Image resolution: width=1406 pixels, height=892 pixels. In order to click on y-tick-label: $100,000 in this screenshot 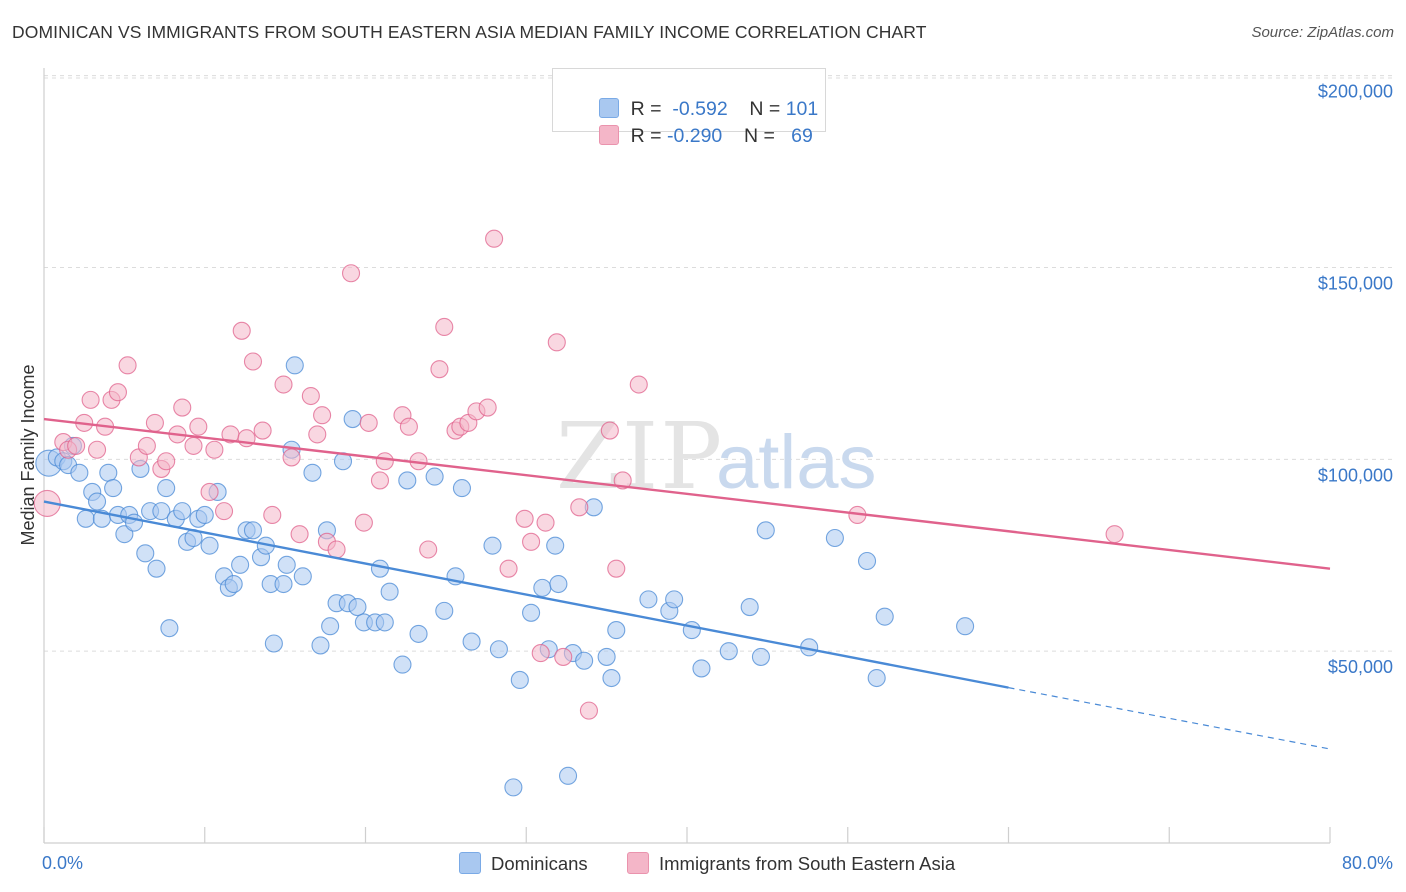, I will do `click(1355, 475)`.